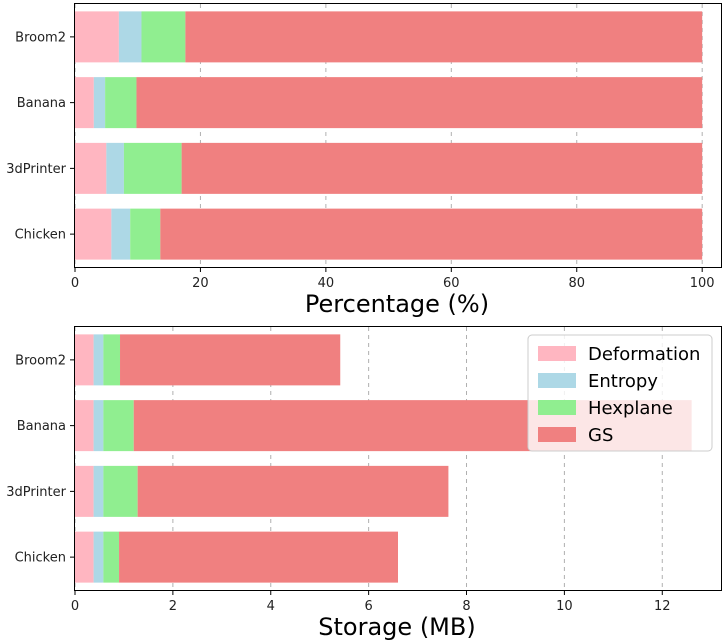  What do you see at coordinates (40, 459) in the screenshot?
I see `storage-y-ticks: Chicken 3dPrinter Banana Broom2` at bounding box center [40, 459].